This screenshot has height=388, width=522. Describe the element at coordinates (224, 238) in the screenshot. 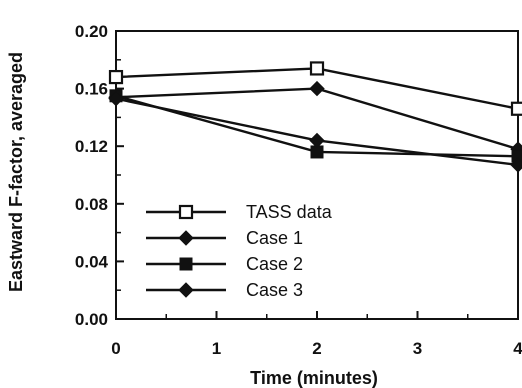

I see `legend-entry: Case 1` at that location.